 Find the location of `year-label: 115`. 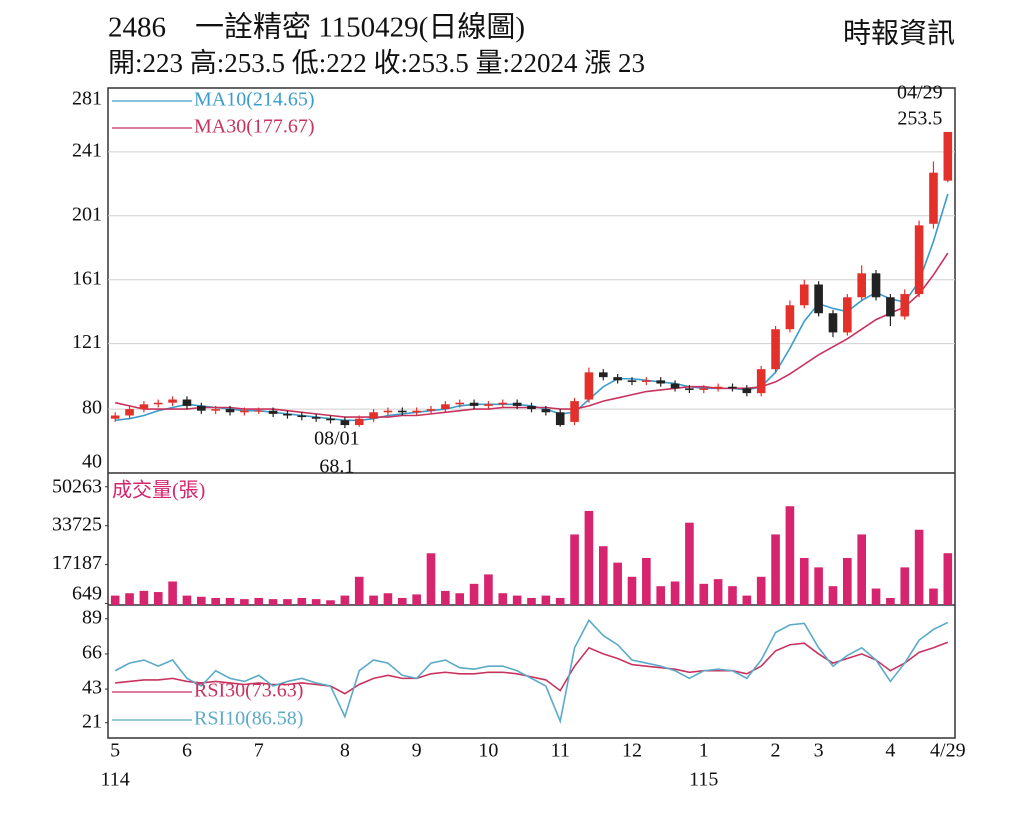

year-label: 115 is located at coordinates (703, 780).